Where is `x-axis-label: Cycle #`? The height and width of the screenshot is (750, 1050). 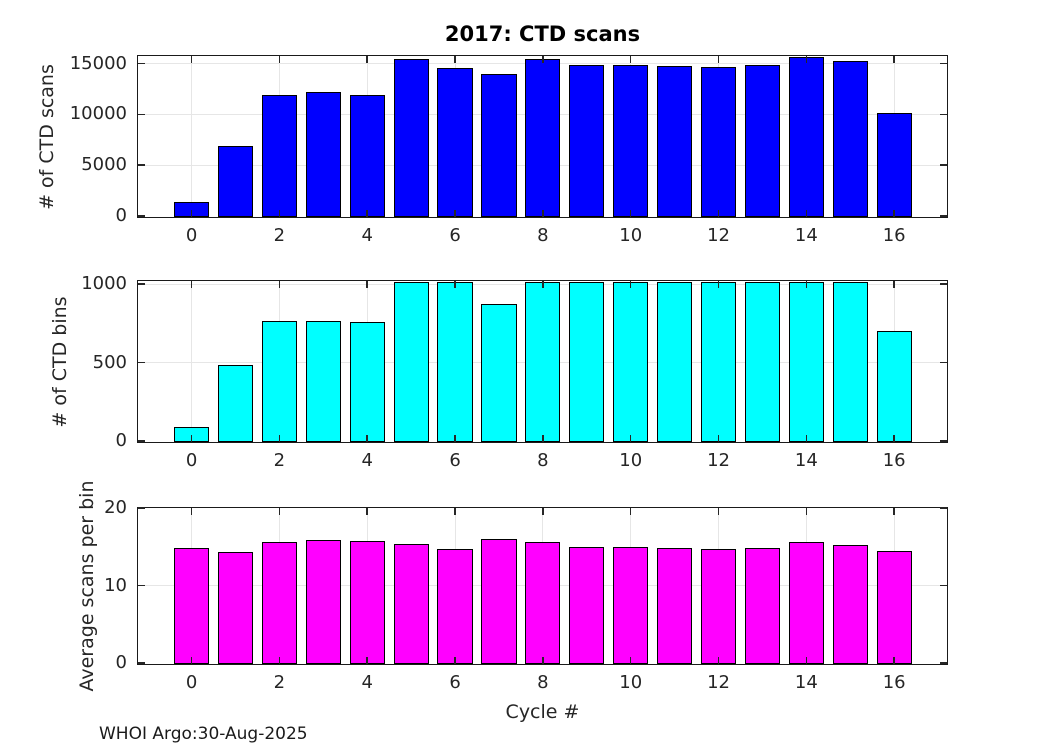
x-axis-label: Cycle # is located at coordinates (542, 712).